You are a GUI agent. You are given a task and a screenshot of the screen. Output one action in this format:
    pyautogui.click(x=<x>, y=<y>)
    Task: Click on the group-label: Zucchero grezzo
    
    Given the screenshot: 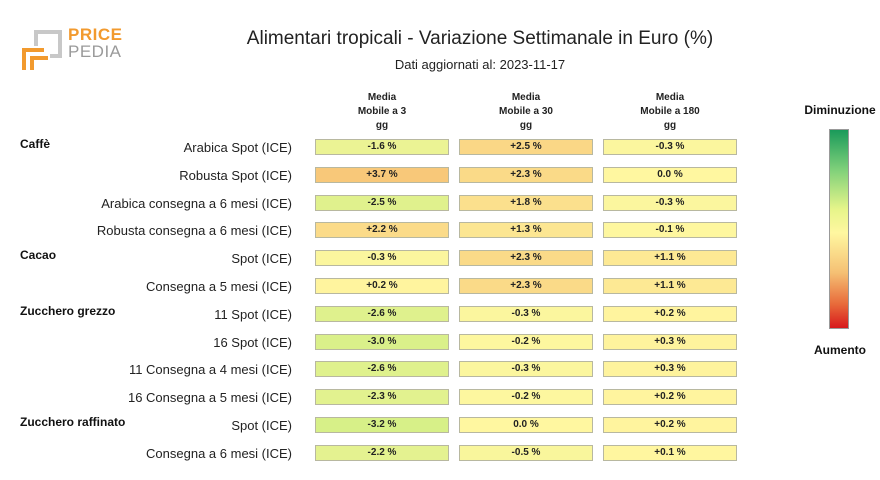 What is the action you would take?
    pyautogui.click(x=68, y=310)
    